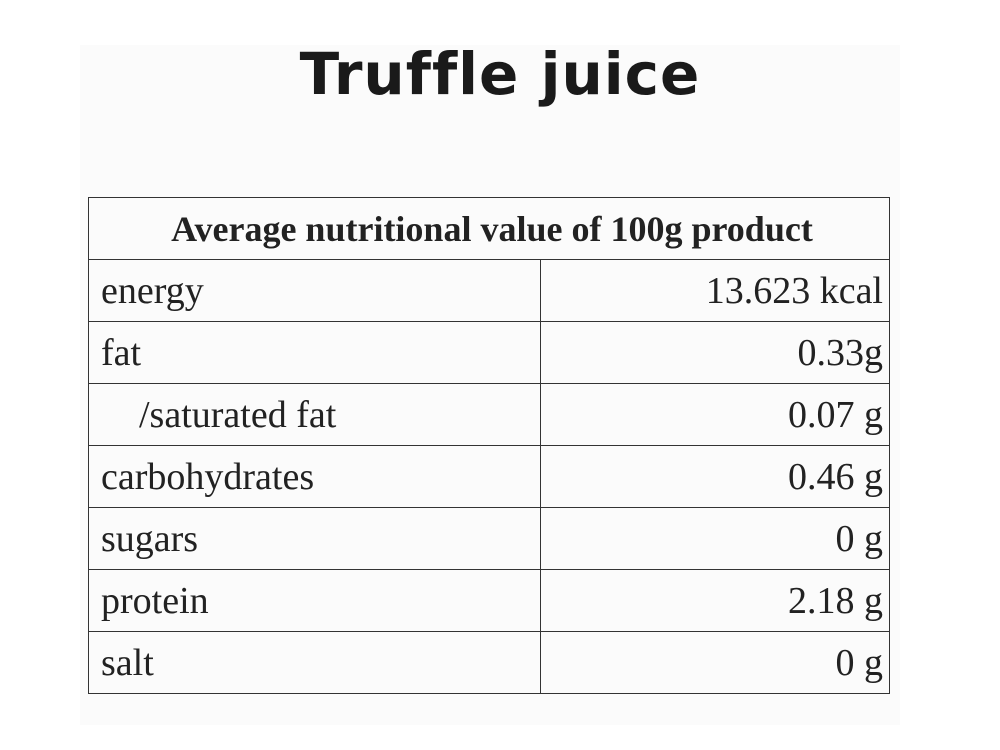 The width and height of the screenshot is (1000, 750). I want to click on nutrient-name: fat, so click(314, 352).